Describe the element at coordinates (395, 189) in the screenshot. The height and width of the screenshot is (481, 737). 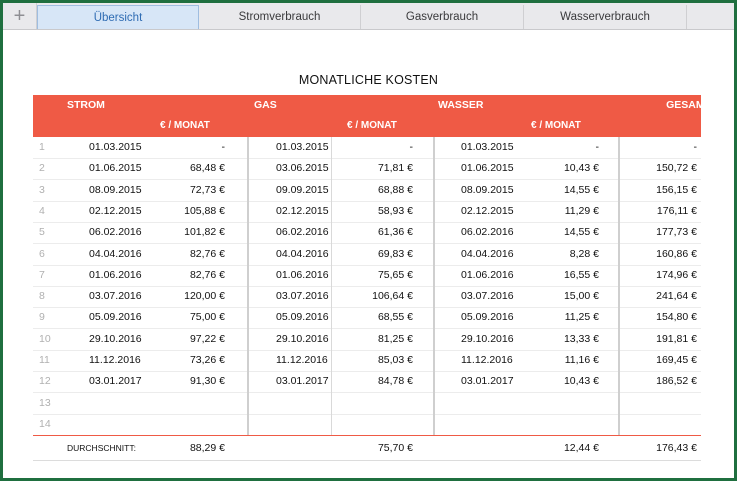
I see `gas-value: 68,88 €` at that location.